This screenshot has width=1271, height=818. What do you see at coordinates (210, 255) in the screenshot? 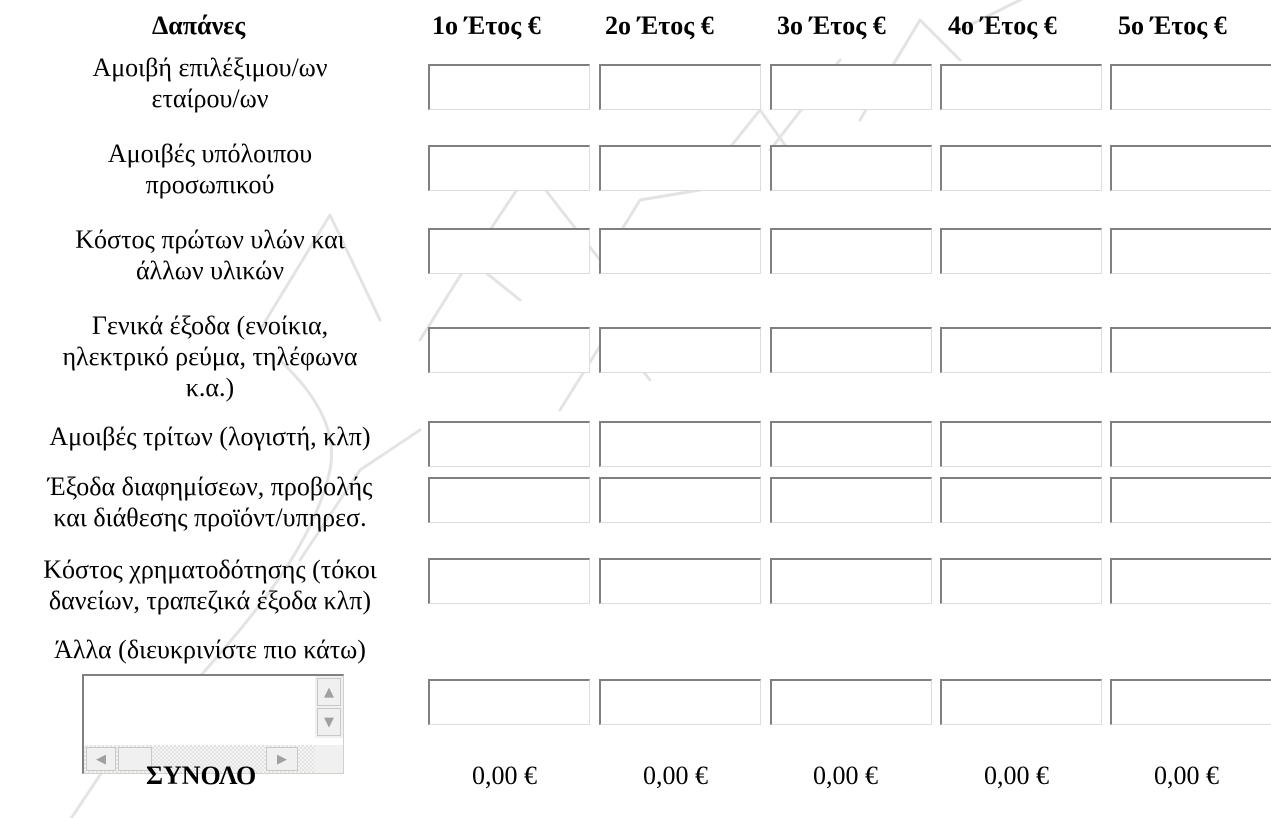
I see `row-label-raw-materials: Κόστος πρώτων υλών και άλλων υλικών` at bounding box center [210, 255].